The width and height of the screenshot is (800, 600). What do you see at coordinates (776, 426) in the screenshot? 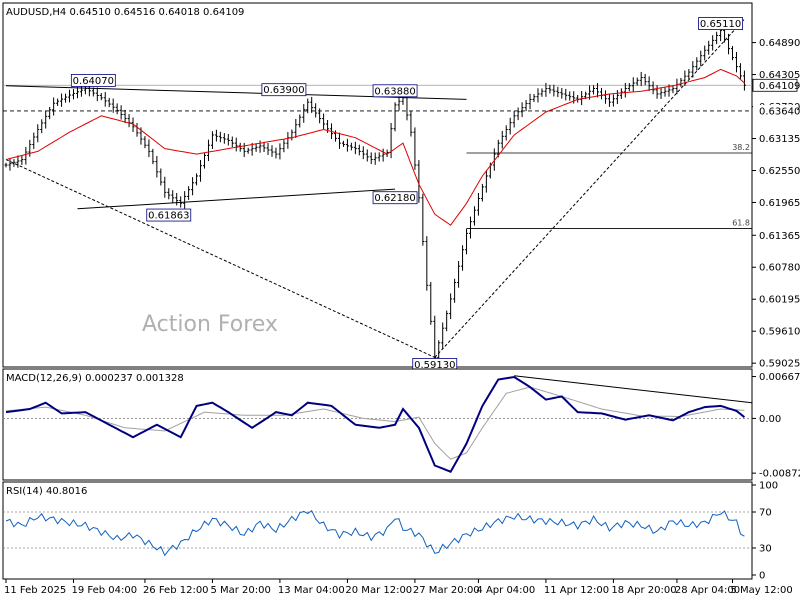
I see `macd-axis: 0.006675 0.00 -0.008724` at bounding box center [776, 426].